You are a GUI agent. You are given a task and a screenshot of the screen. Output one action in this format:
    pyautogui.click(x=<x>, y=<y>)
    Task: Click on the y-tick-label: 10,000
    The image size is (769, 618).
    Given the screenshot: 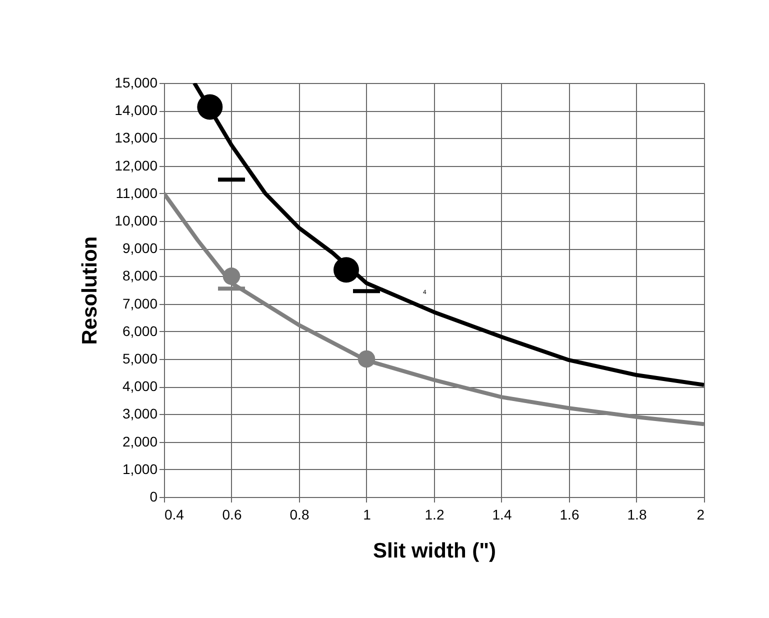 What is the action you would take?
    pyautogui.click(x=136, y=220)
    